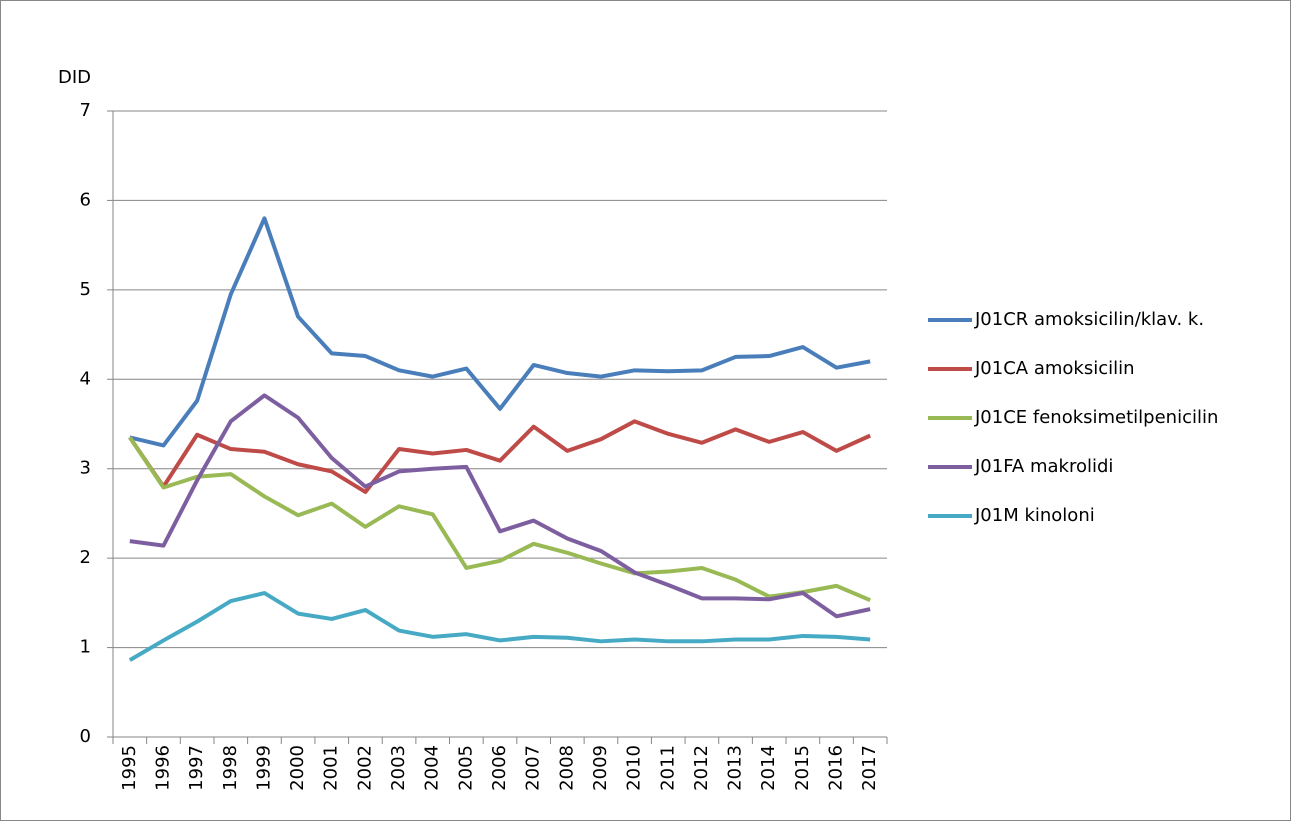 The width and height of the screenshot is (1291, 821). Describe the element at coordinates (533, 768) in the screenshot. I see `x-tick-label: 2007` at that location.